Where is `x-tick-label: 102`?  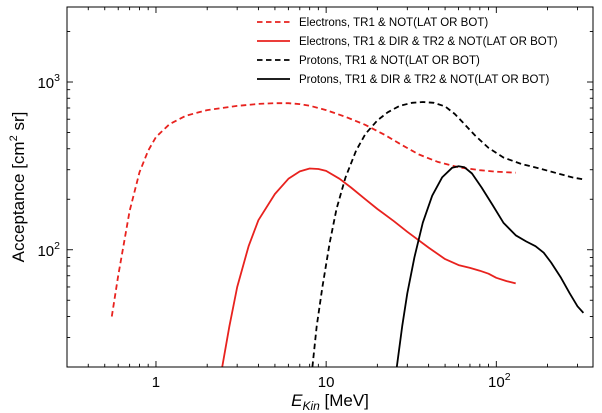 x-tick-label: 102 is located at coordinates (499, 381).